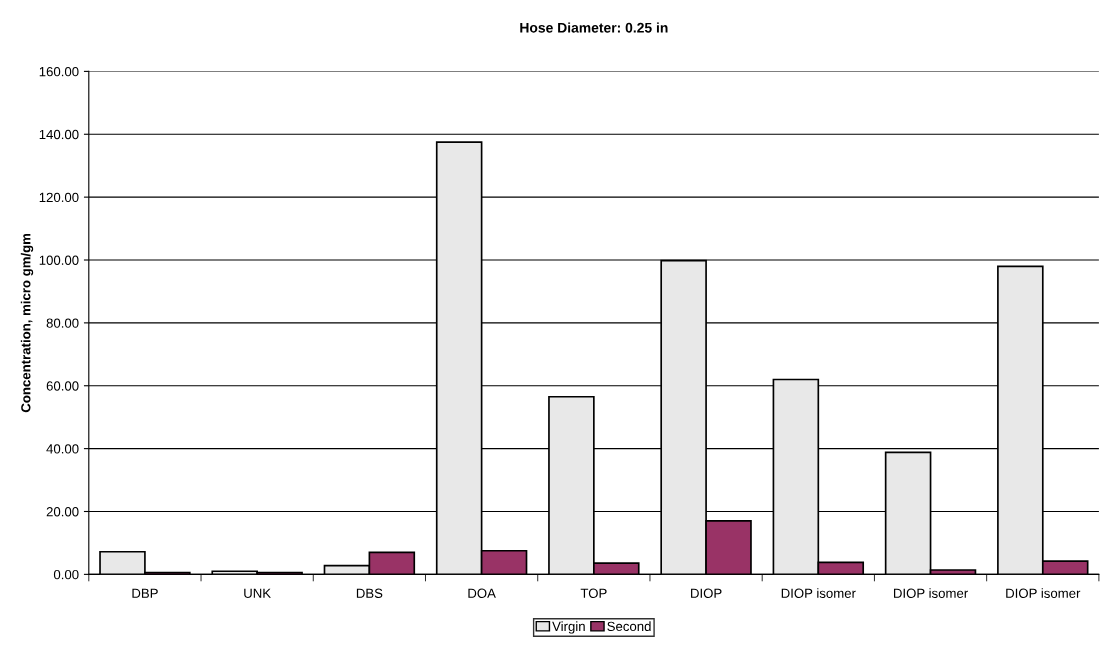 This screenshot has height=649, width=1110. I want to click on y-tick-label: 40.00, so click(62, 449).